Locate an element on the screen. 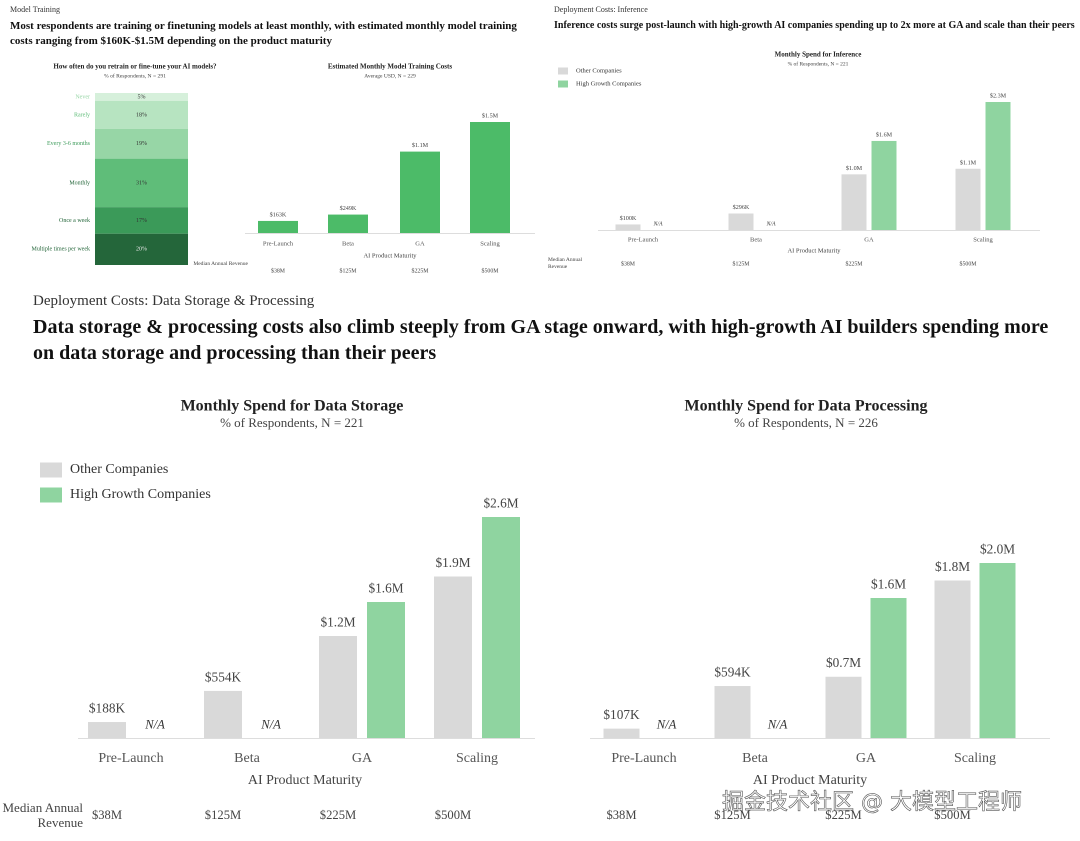 The height and width of the screenshot is (841, 1080). category-label: Once a week is located at coordinates (74, 221).